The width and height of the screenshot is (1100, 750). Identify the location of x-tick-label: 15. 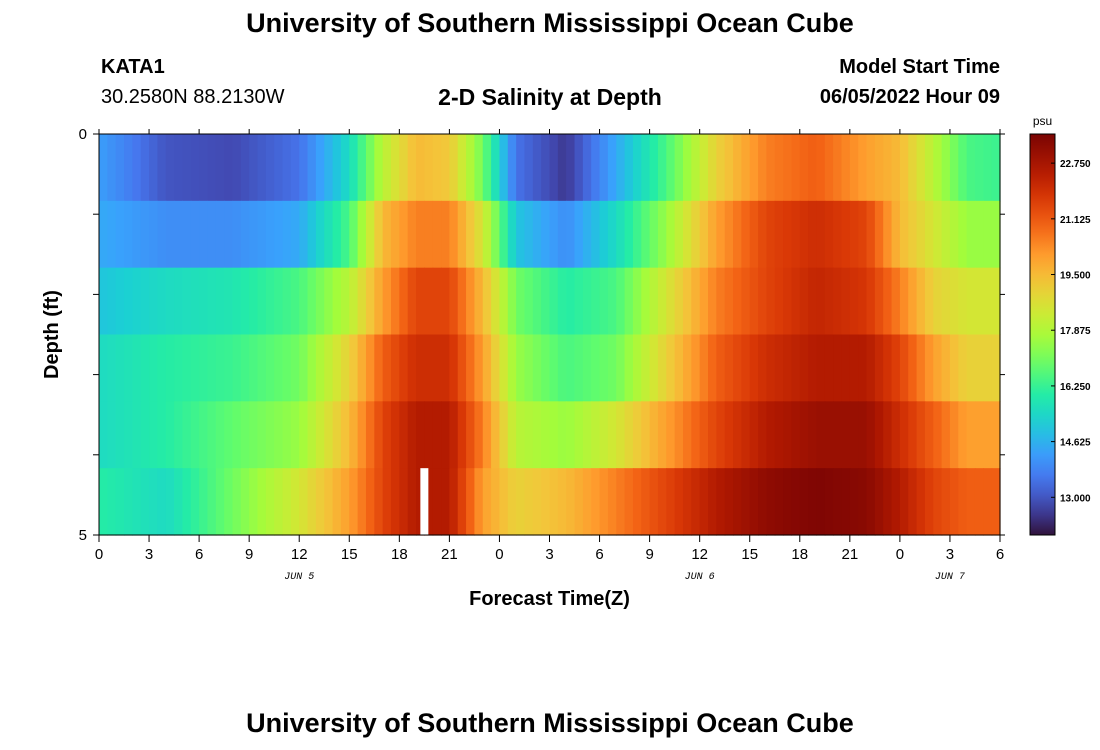
(749, 554).